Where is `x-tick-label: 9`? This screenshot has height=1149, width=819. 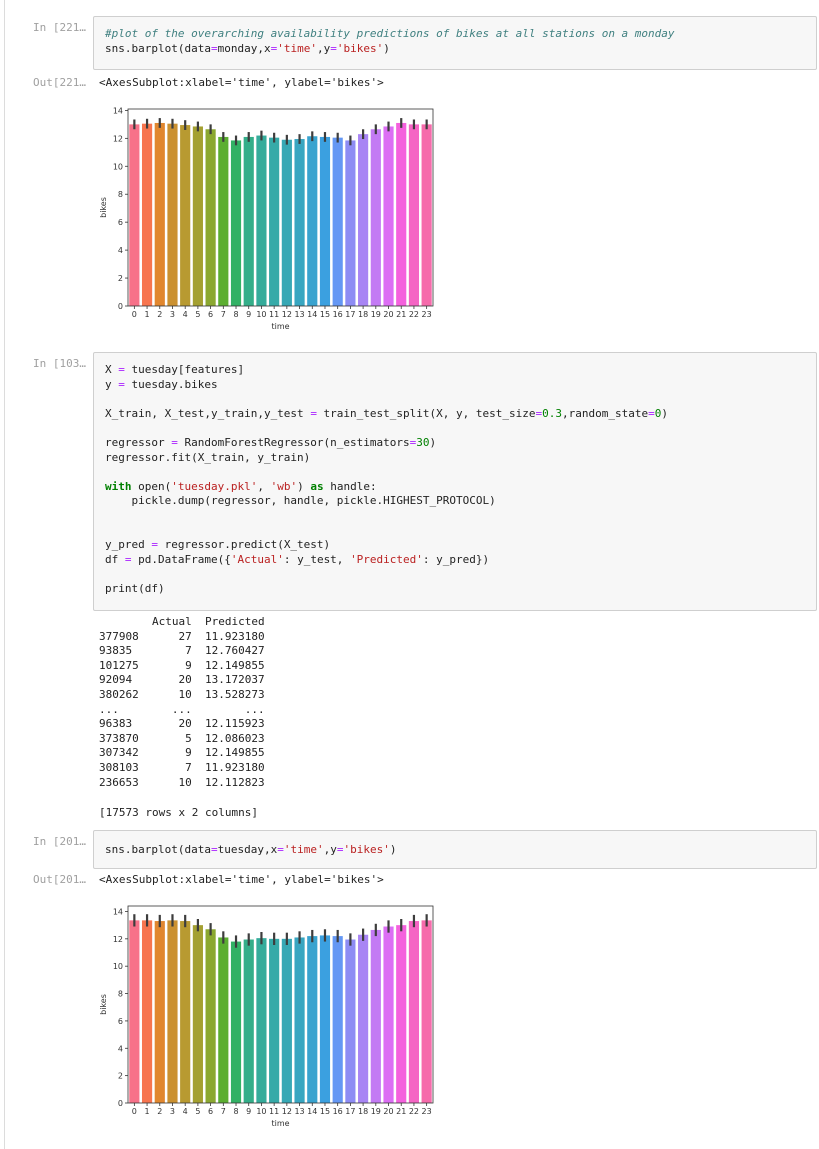 x-tick-label: 9 is located at coordinates (248, 1111).